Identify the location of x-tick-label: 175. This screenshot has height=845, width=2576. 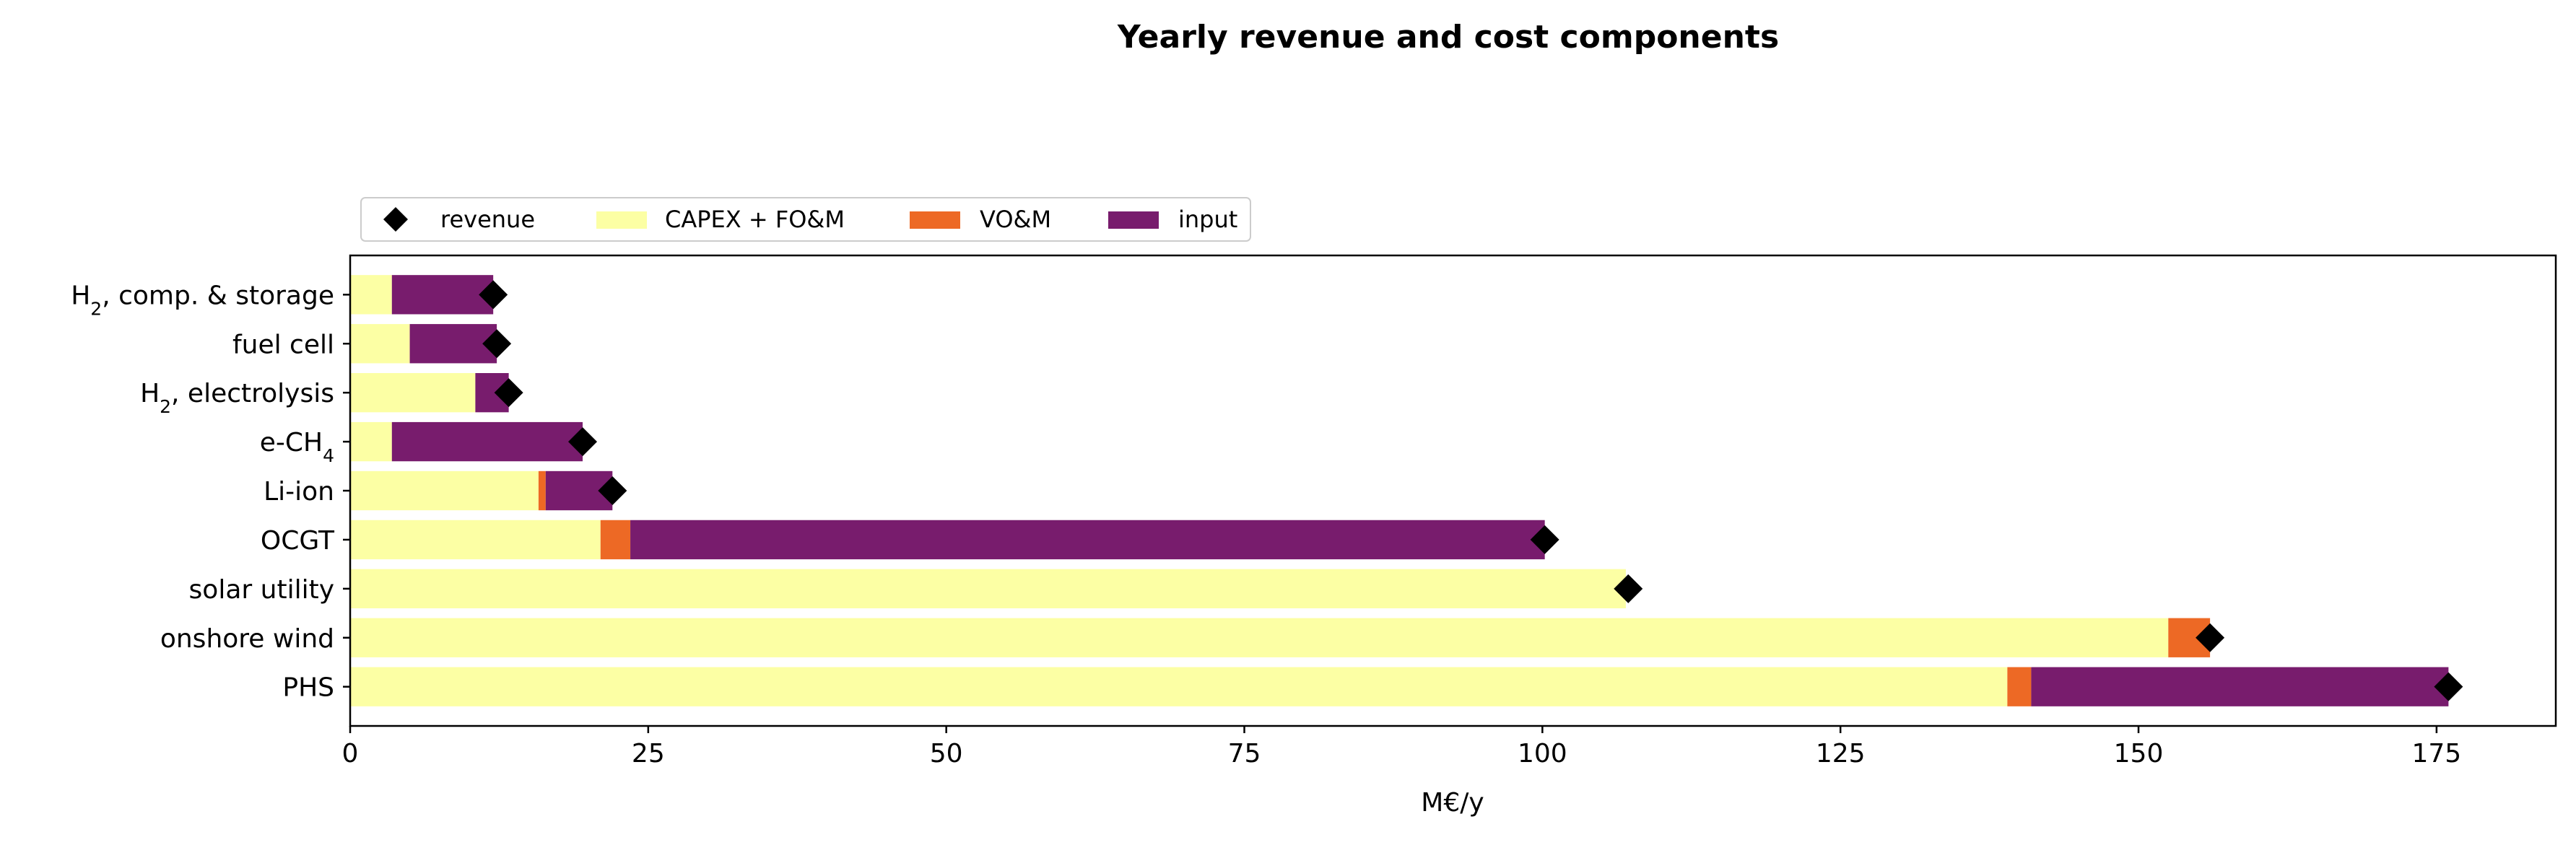
(2437, 754).